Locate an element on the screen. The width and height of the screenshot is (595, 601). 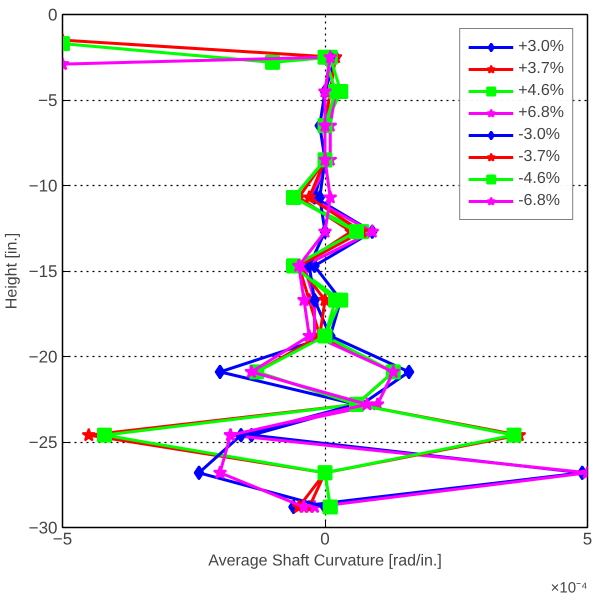
legend-label: -6.8% is located at coordinates (539, 201).